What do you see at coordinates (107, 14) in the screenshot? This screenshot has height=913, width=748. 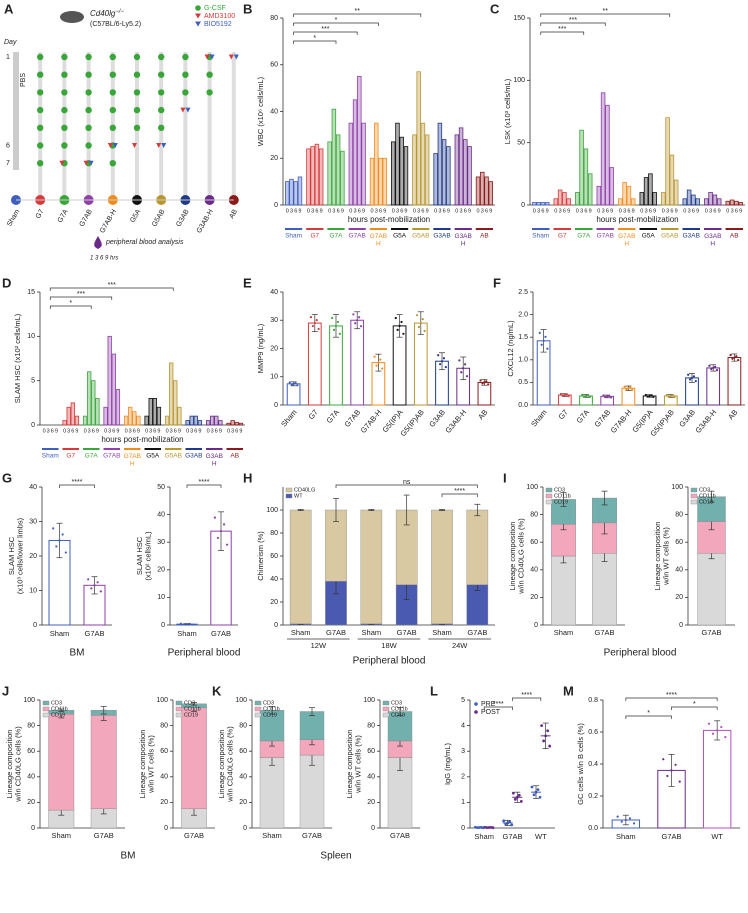 I see `diagram-title: Cd40lg−/−` at bounding box center [107, 14].